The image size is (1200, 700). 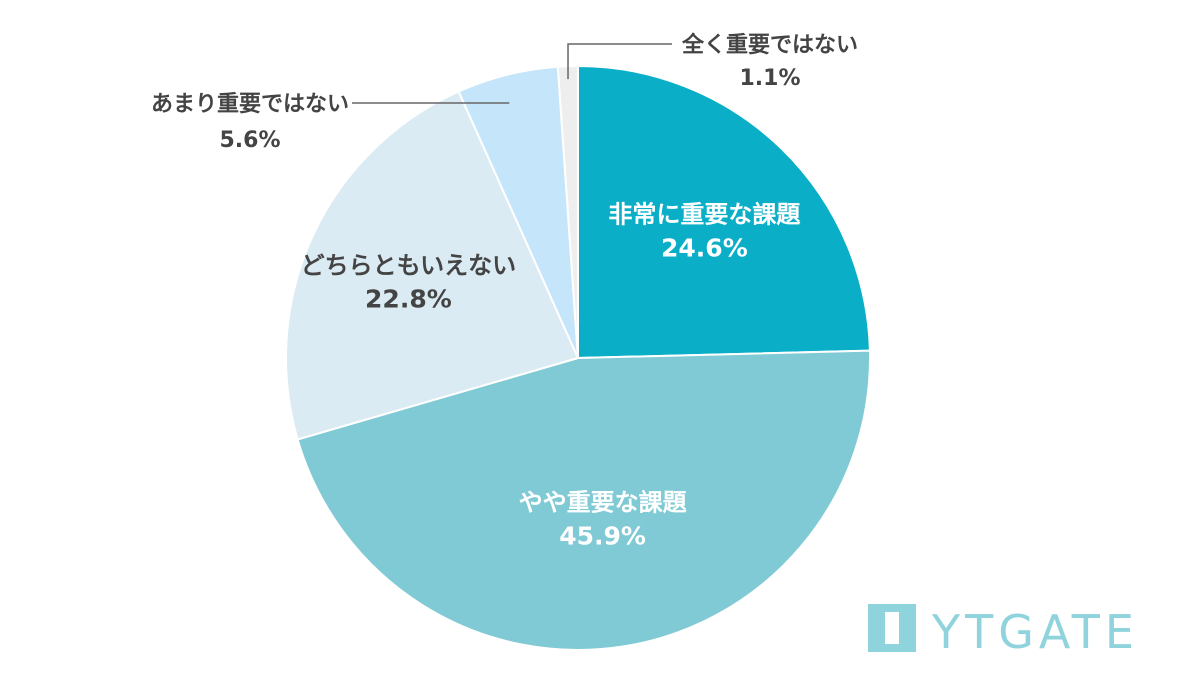 What do you see at coordinates (769, 78) in the screenshot?
I see `slice-value-label: 1.1%` at bounding box center [769, 78].